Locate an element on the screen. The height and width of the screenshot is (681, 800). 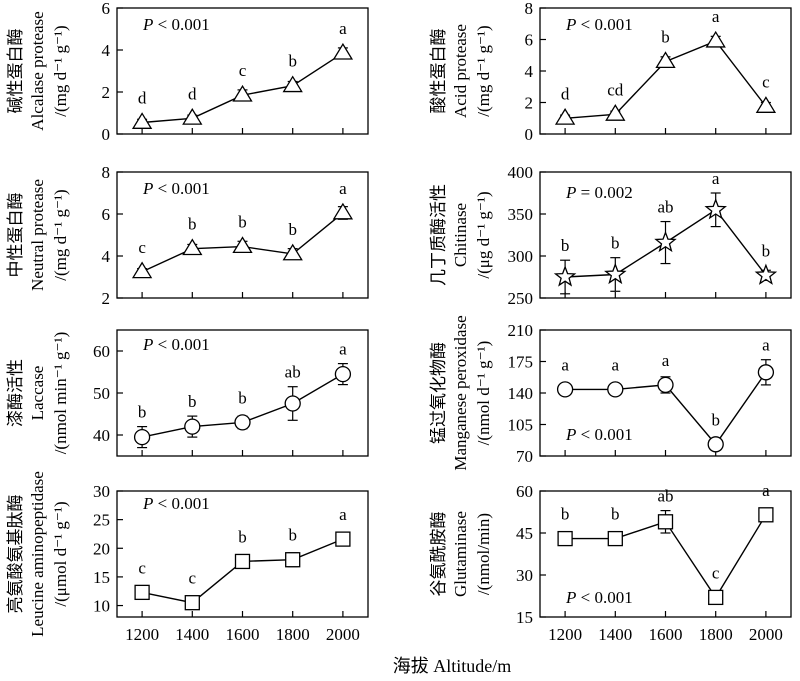
y-label-english: Glutaminase is located at coordinates (460, 554).